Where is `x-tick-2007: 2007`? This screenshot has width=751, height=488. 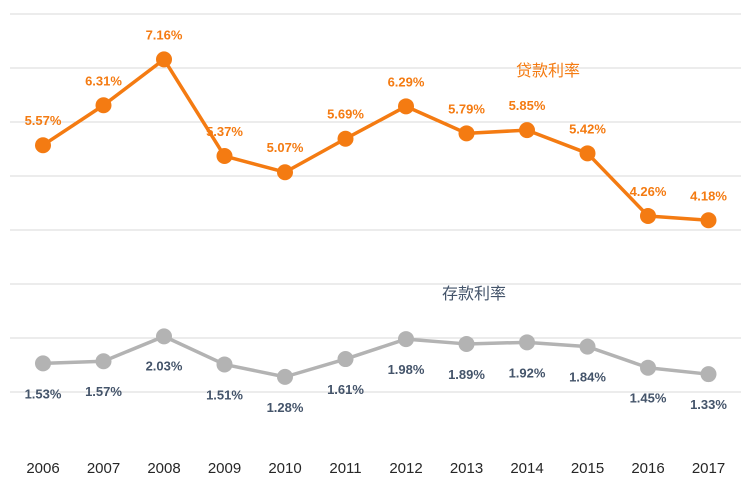 x-tick-2007: 2007 is located at coordinates (103, 468).